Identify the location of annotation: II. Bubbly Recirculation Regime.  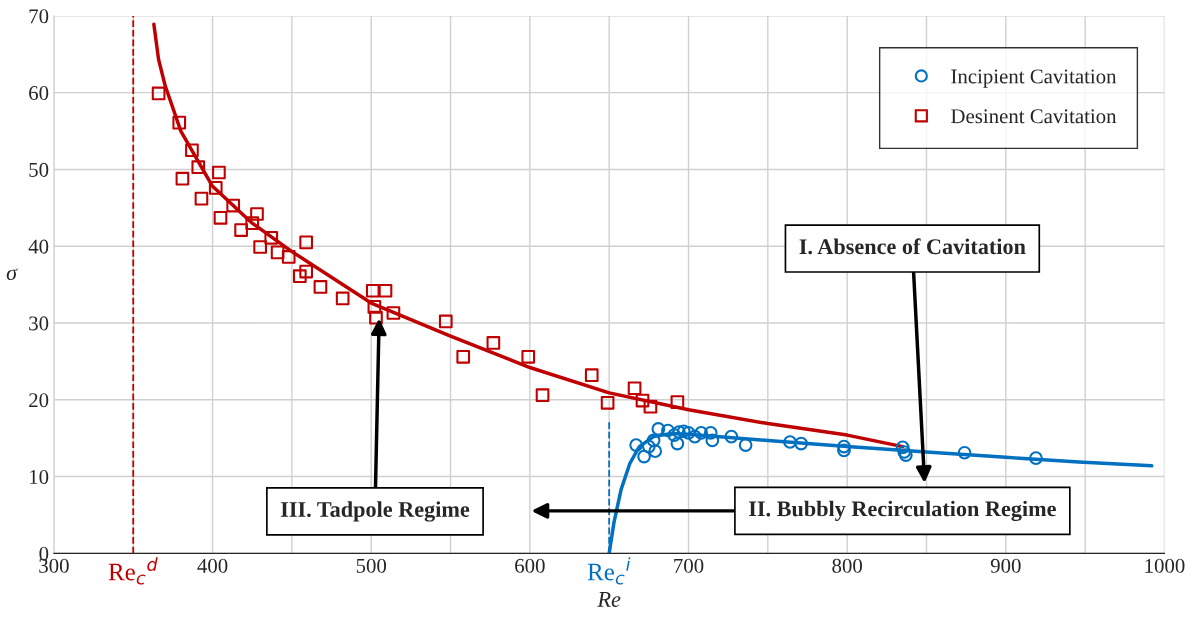
(902, 511).